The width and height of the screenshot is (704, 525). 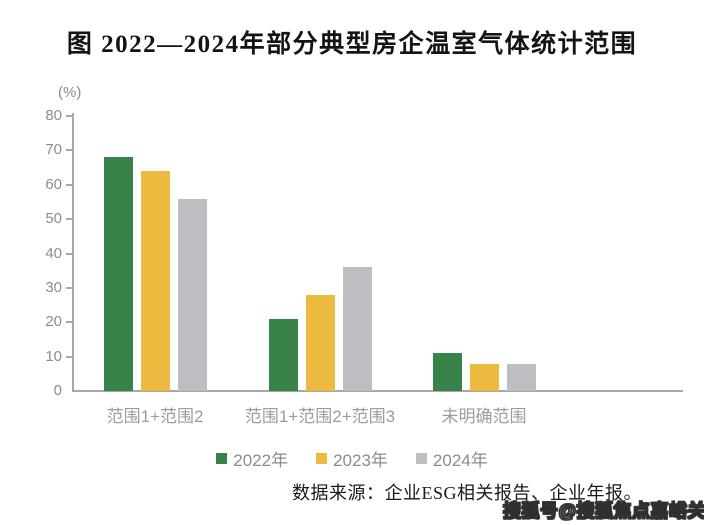 What do you see at coordinates (467, 493) in the screenshot?
I see `data-source-note: 数据来源：企业ESG相关报告、企业年报。` at bounding box center [467, 493].